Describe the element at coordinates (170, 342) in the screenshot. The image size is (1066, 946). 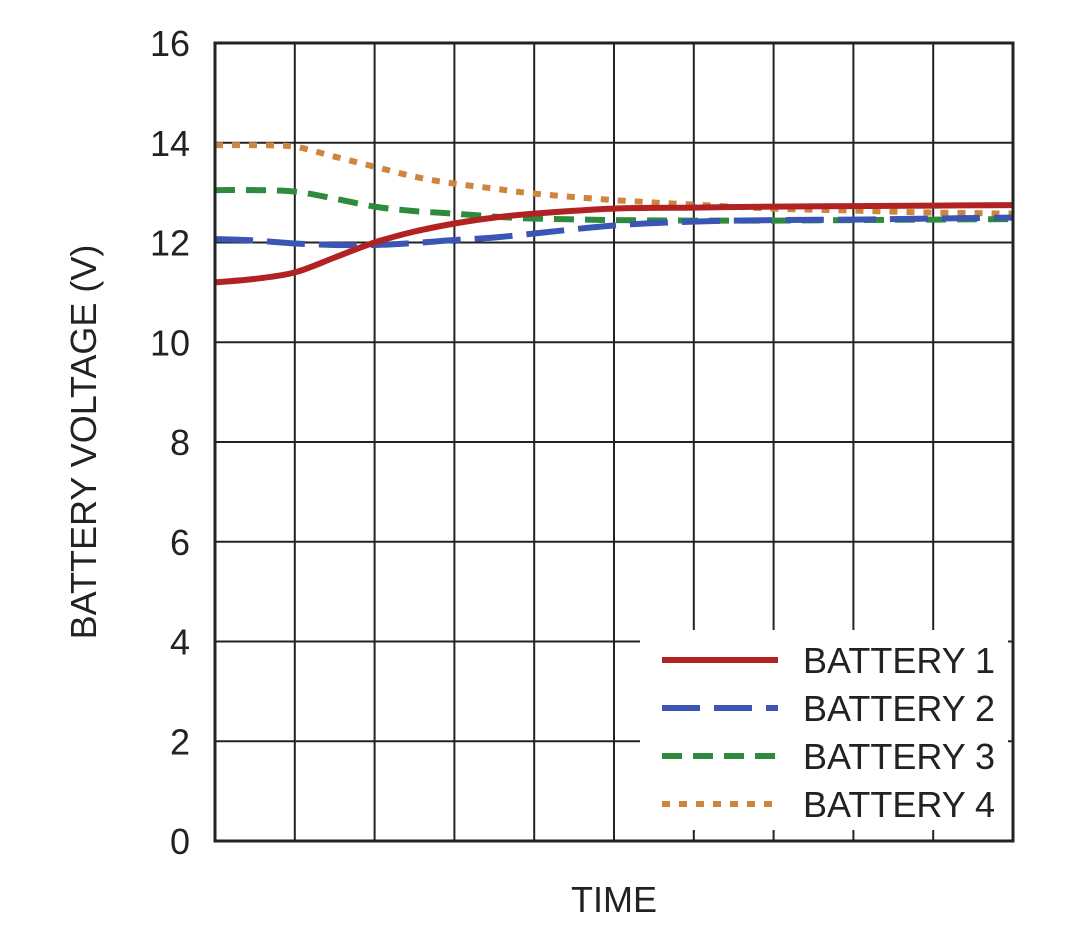
I see `y-tick-label: 10` at that location.